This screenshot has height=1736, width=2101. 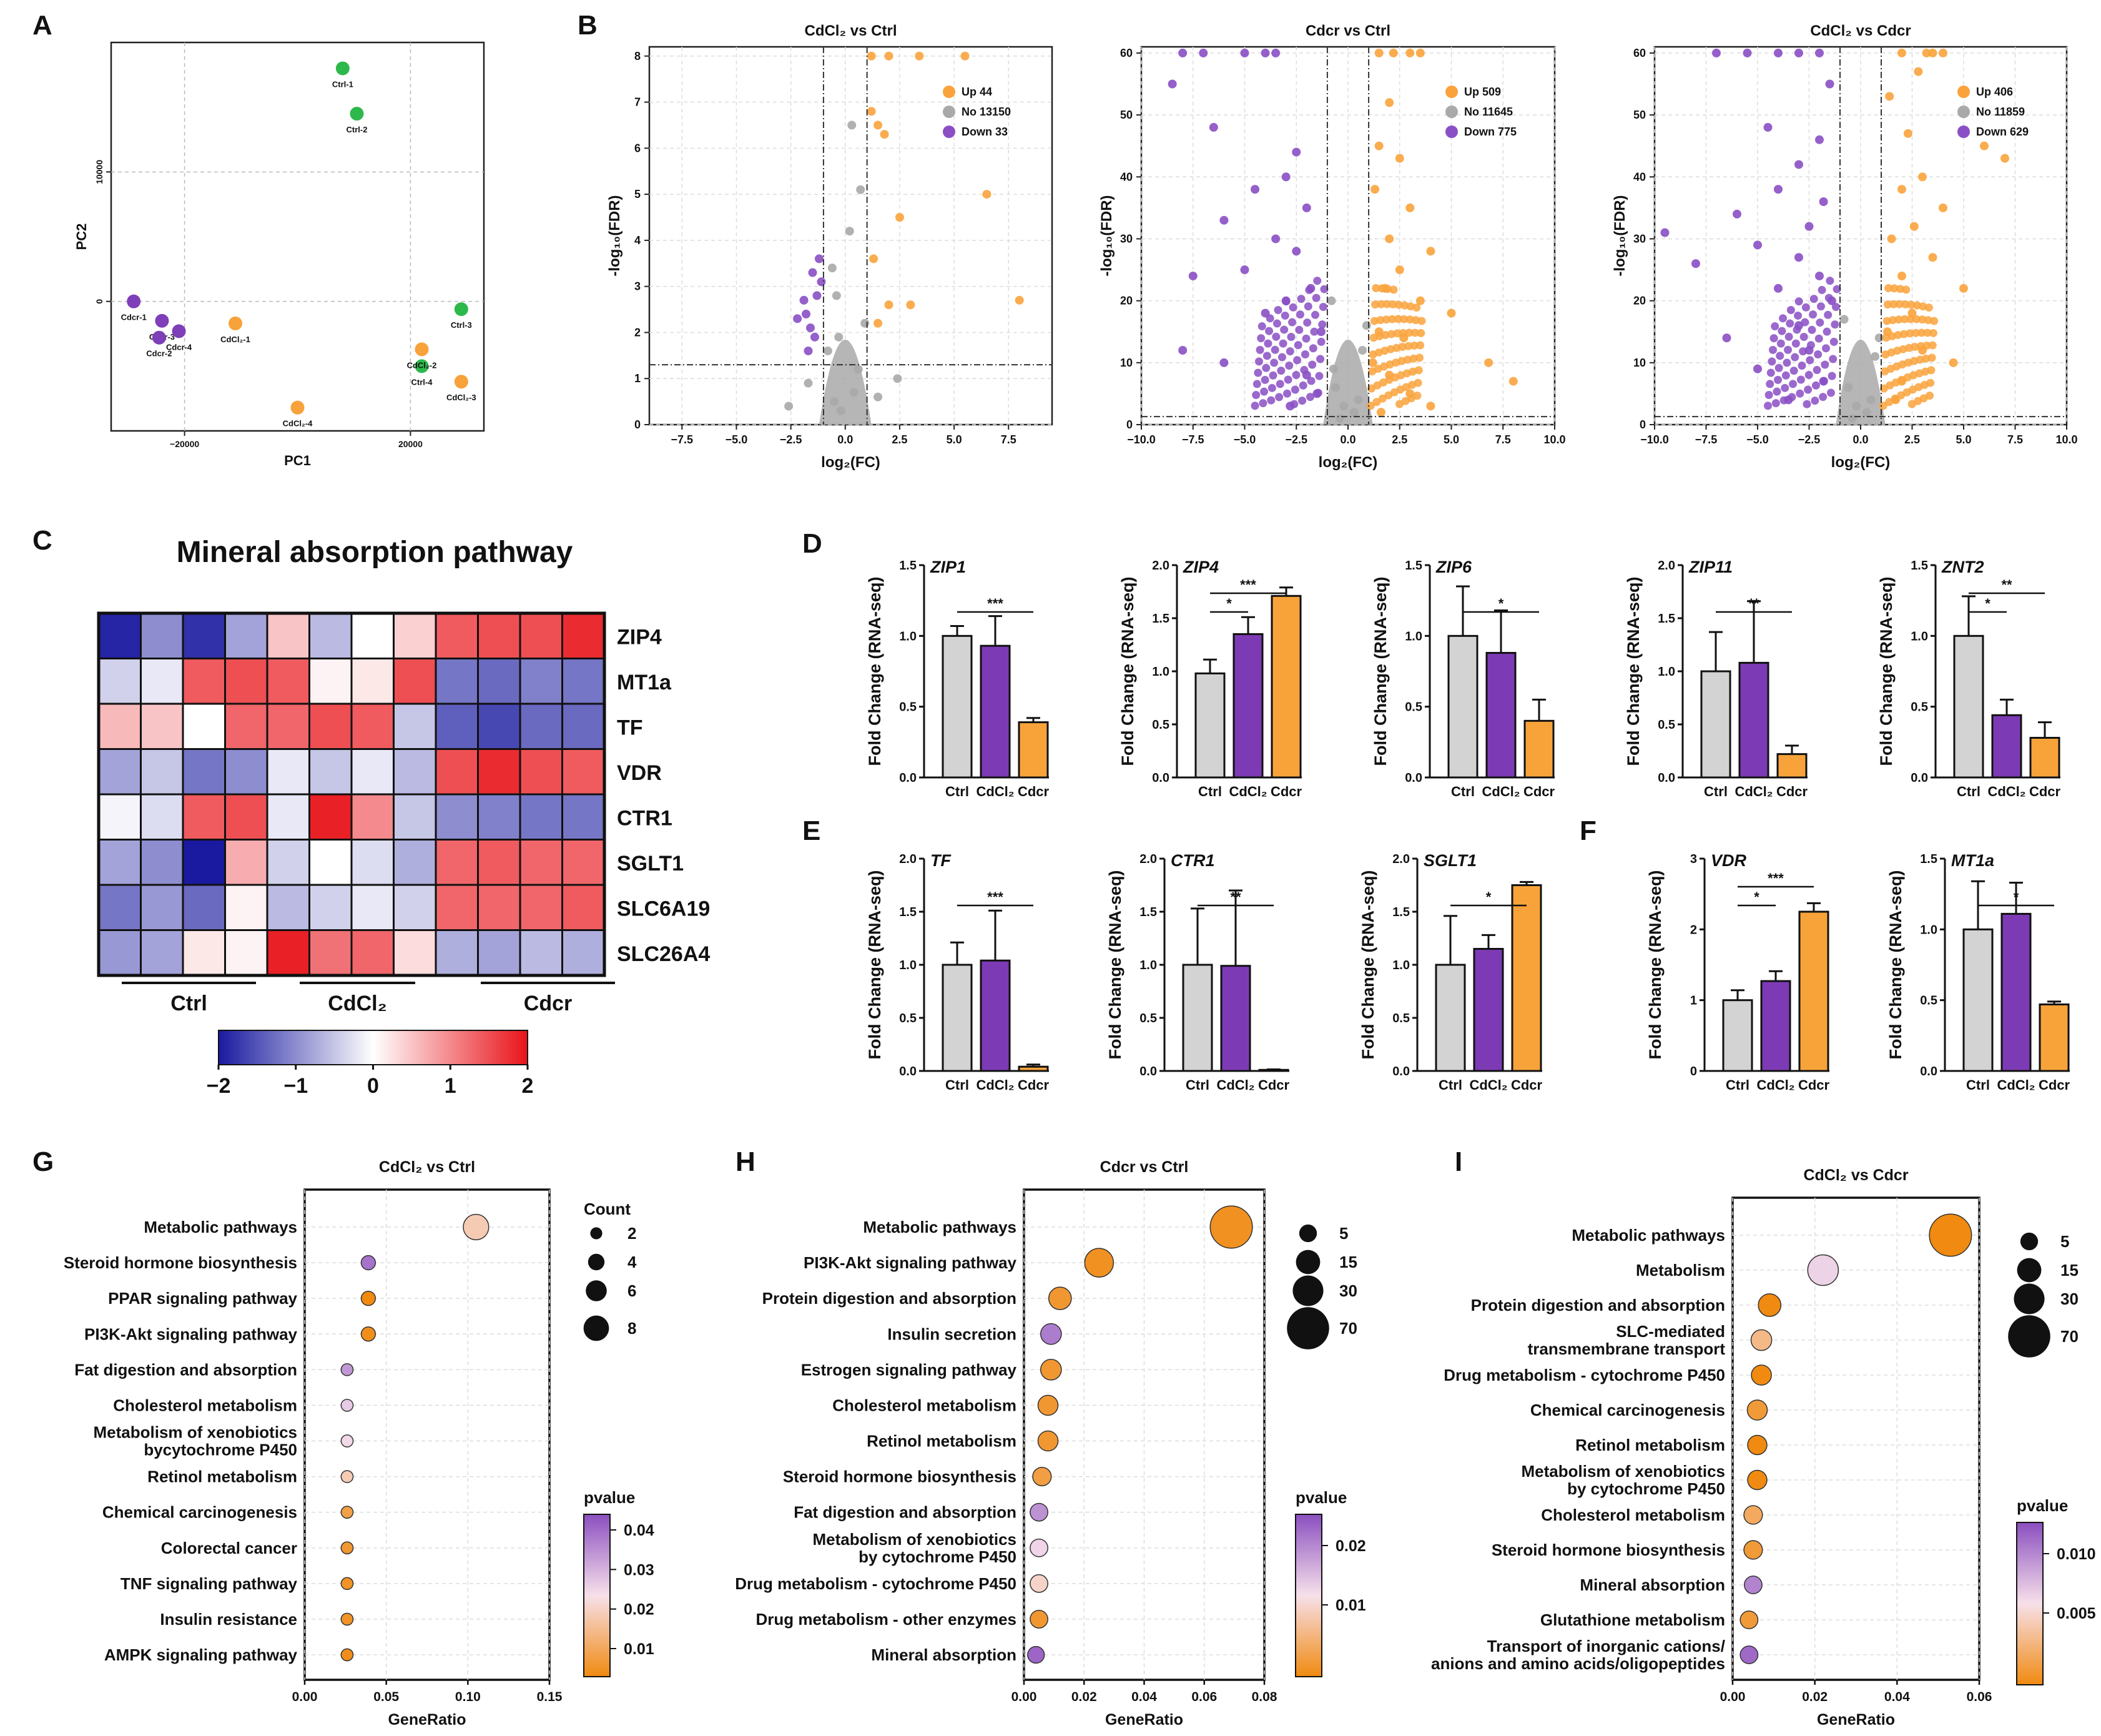 What do you see at coordinates (1193, 860) in the screenshot?
I see `bar-gene-title: CTR1` at bounding box center [1193, 860].